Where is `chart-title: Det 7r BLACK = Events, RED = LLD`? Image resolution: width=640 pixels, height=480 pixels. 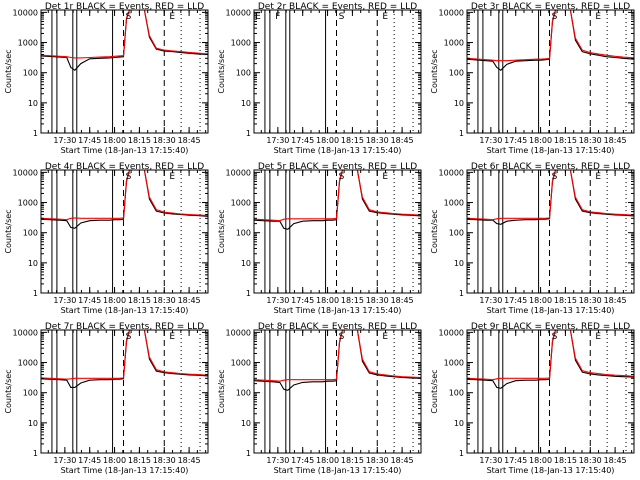
chart-title: Det 7r BLACK = Events, RED = LLD is located at coordinates (124, 327).